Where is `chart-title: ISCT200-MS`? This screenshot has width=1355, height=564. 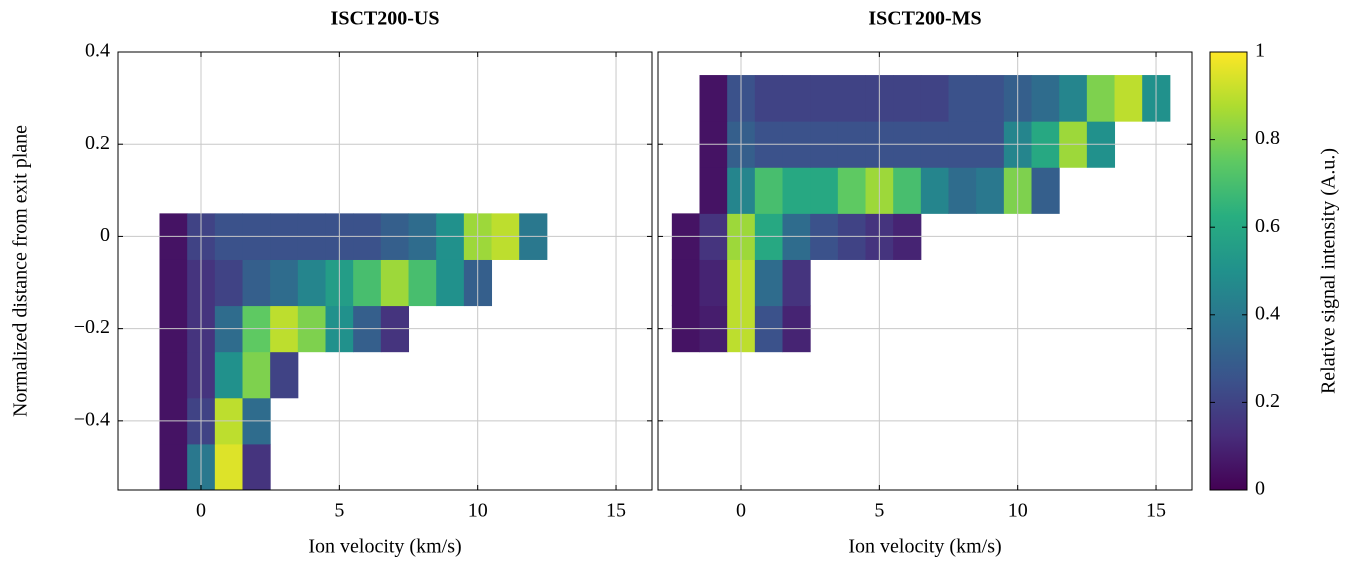
chart-title: ISCT200-MS is located at coordinates (924, 19).